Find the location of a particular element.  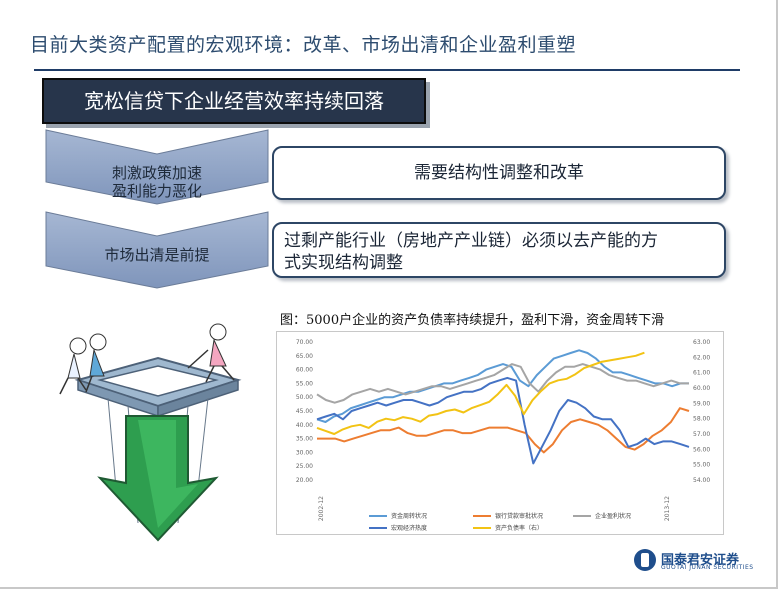

y-left-tick-label: 70.00 is located at coordinates (304, 342).